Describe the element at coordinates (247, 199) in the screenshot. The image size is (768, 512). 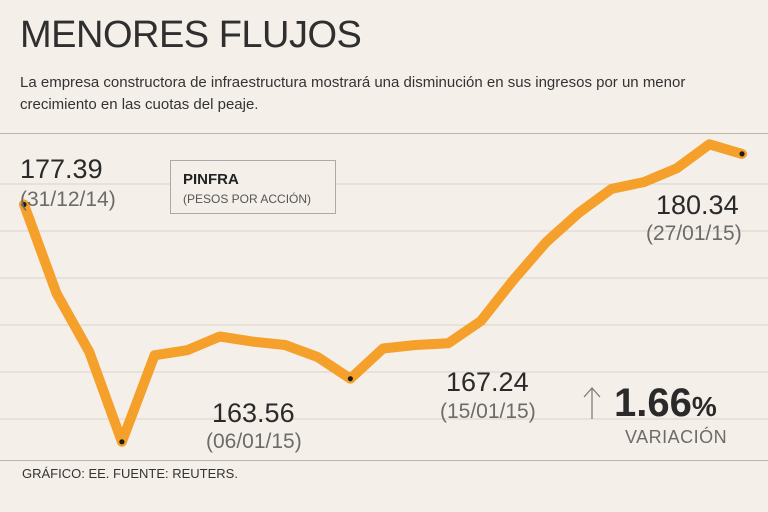
I see `legend-unit: (PESOS POR ACCIÓN)` at that location.